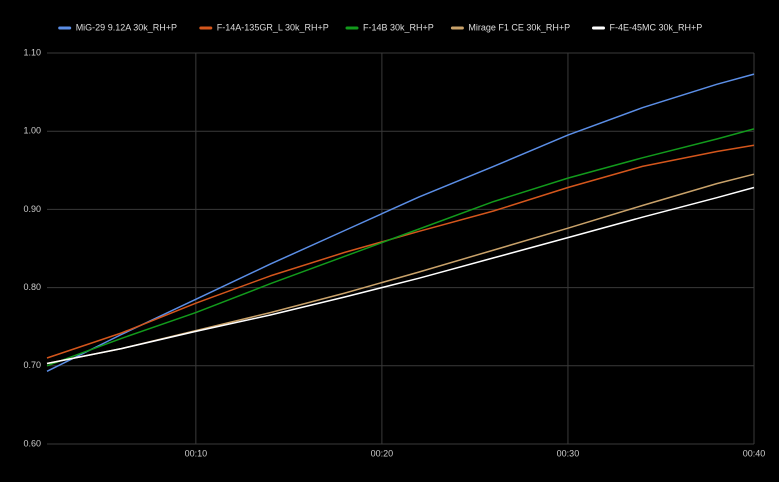 The image size is (779, 482). Describe the element at coordinates (126, 27) in the screenshot. I see `legend-label: MiG-29 9.12A 30k_RH+P` at that location.